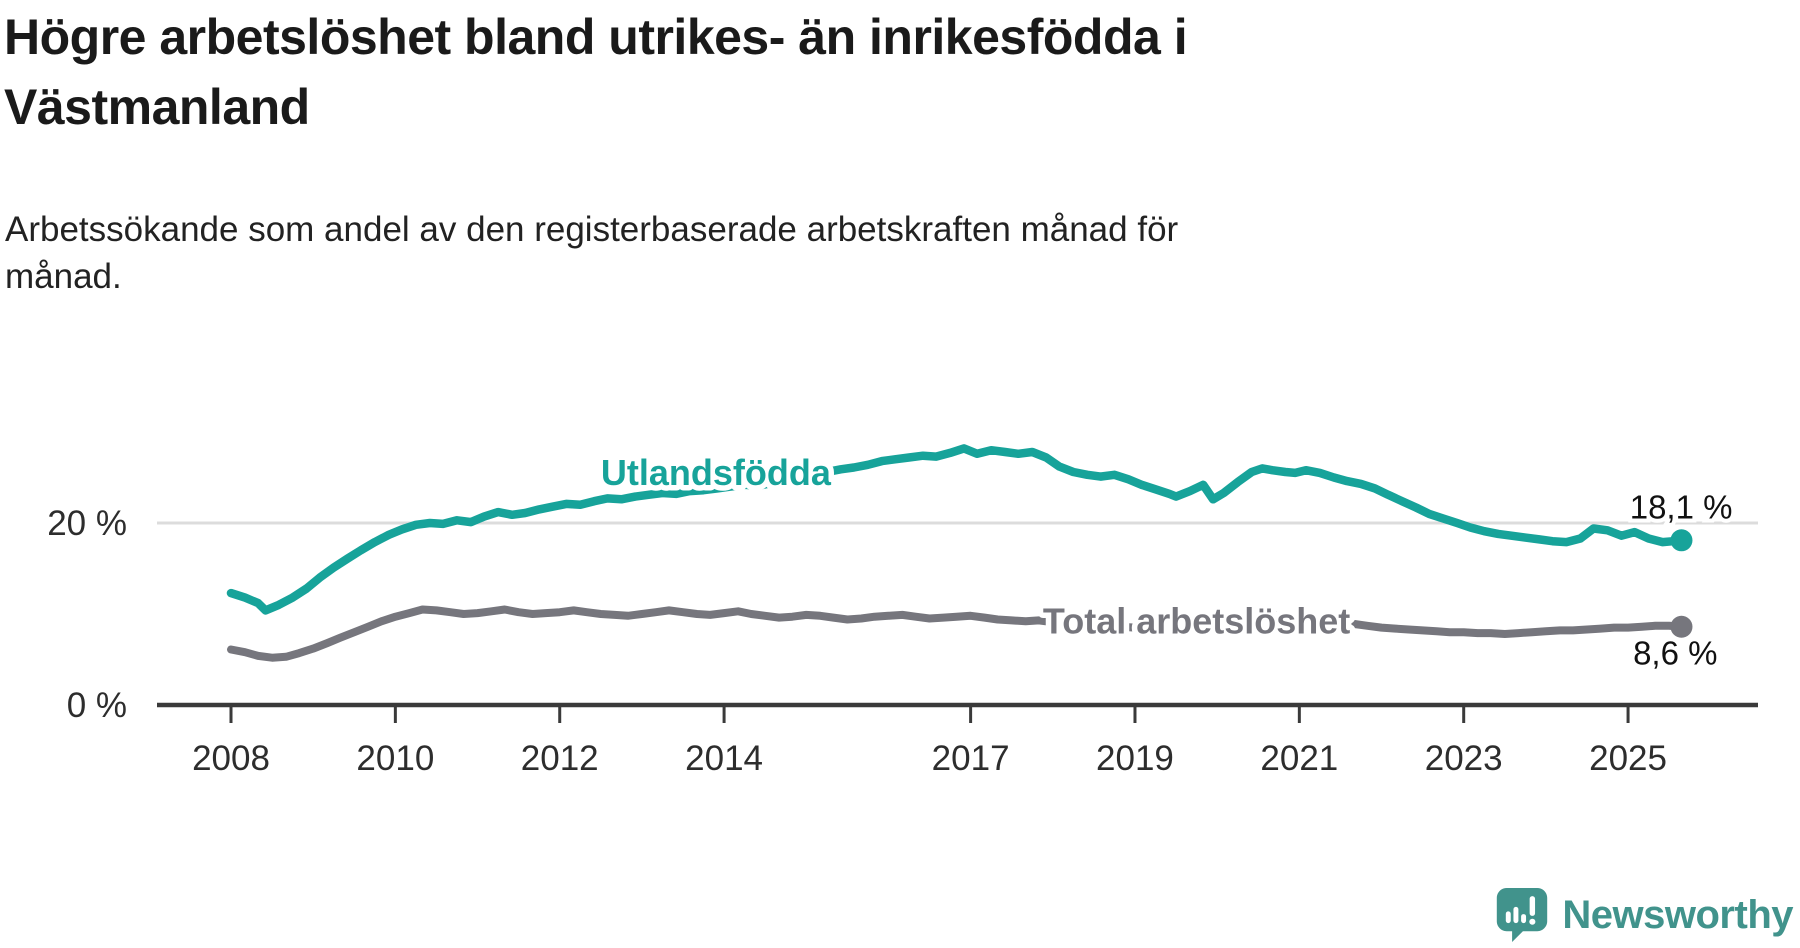  Describe the element at coordinates (1681, 506) in the screenshot. I see `end-value-label-utlandsf-dda: 18,1 %` at that location.